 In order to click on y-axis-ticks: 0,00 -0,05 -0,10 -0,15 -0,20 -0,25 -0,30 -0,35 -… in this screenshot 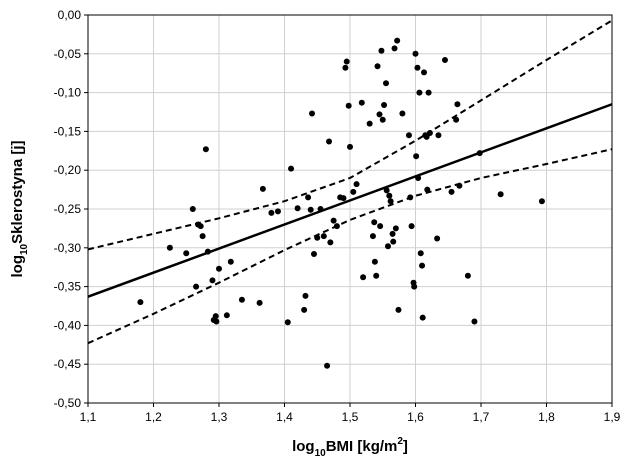, I will do `click(71, 209)`.